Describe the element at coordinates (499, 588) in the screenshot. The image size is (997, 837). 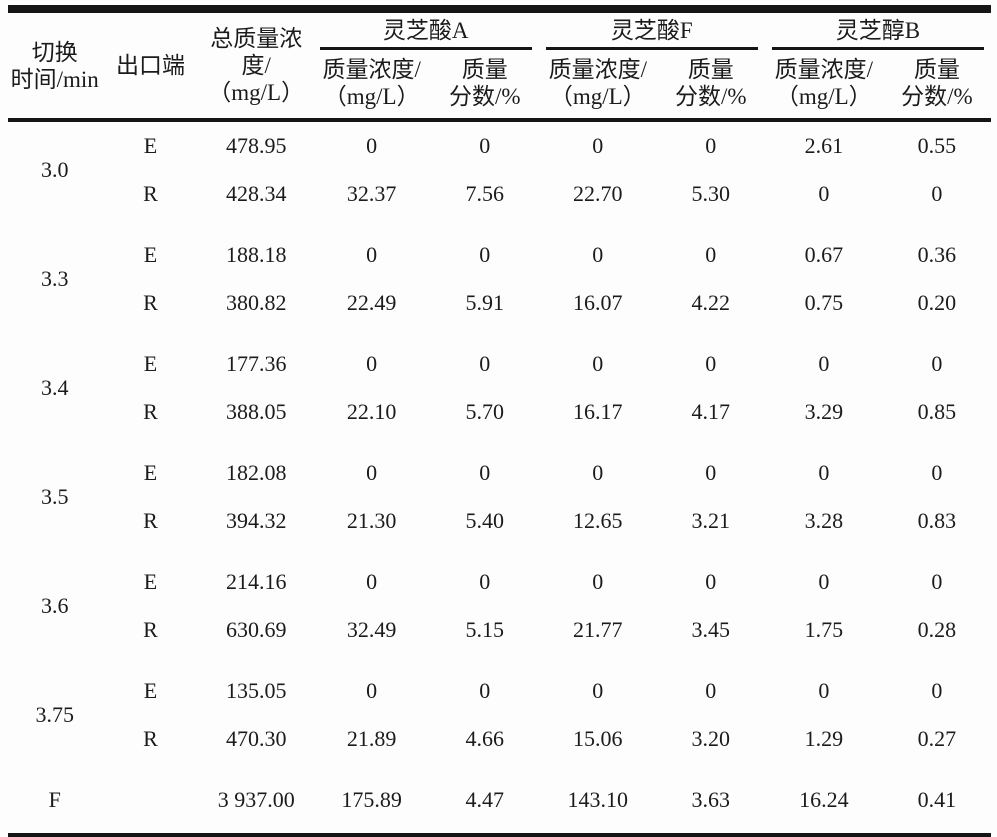
I see `table-row: 3.6 E 214.16 0 0 0 0 0 0` at that location.